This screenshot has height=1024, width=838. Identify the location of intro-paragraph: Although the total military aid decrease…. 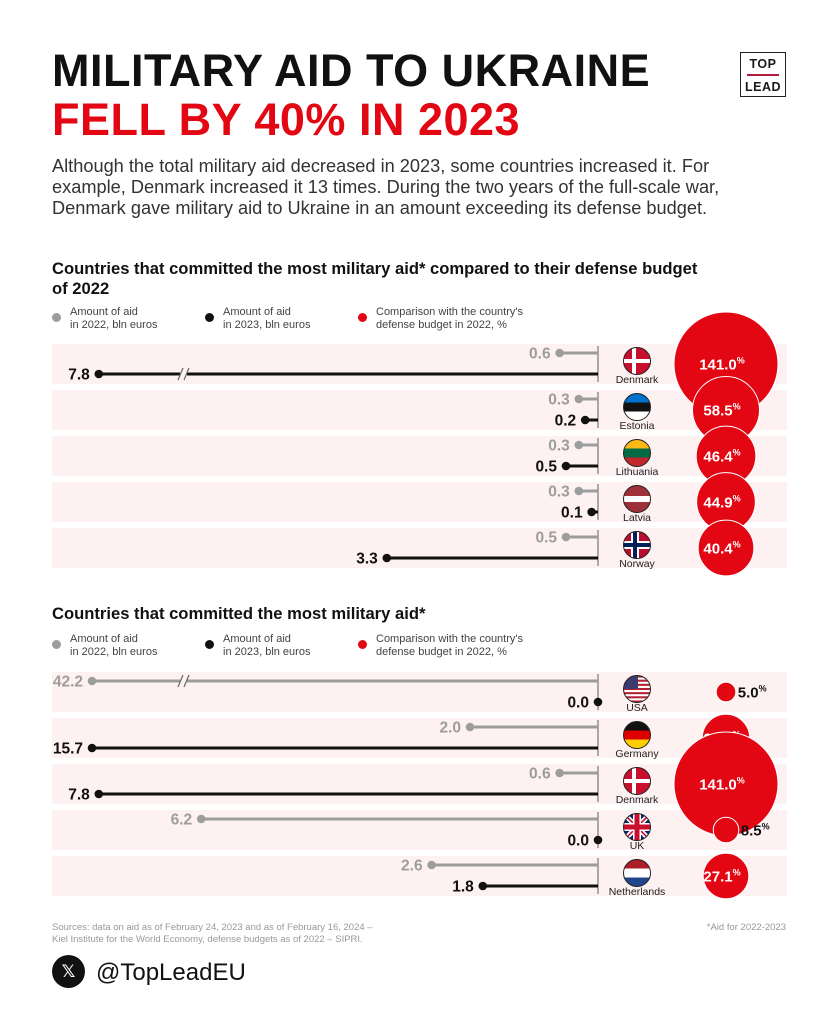
(386, 187).